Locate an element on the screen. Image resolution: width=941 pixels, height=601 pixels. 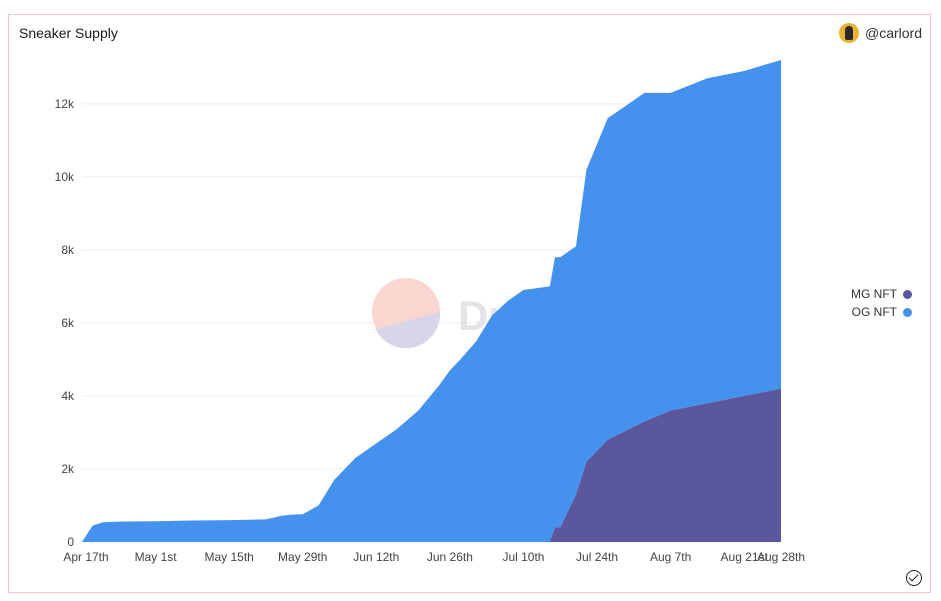
y-tick-label: 10k is located at coordinates (65, 177).